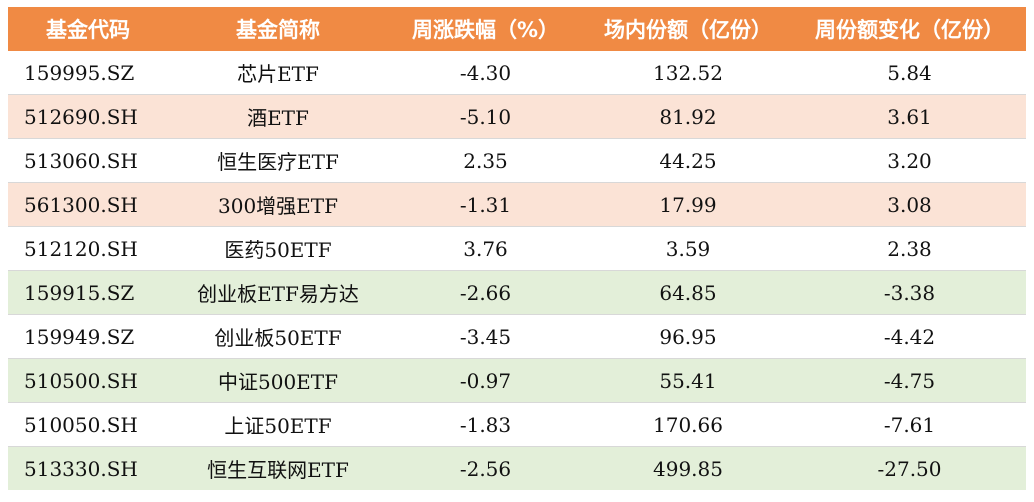 Image resolution: width=1034 pixels, height=502 pixels. I want to click on cell-share-change: 2.38, so click(909, 248).